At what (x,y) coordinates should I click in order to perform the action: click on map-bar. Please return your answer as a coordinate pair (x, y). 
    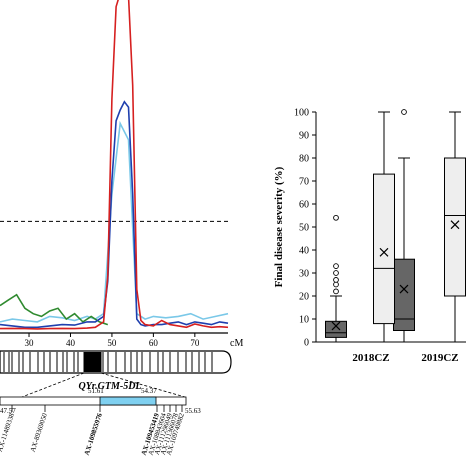
    Looking at the image, I should click on (93, 401).